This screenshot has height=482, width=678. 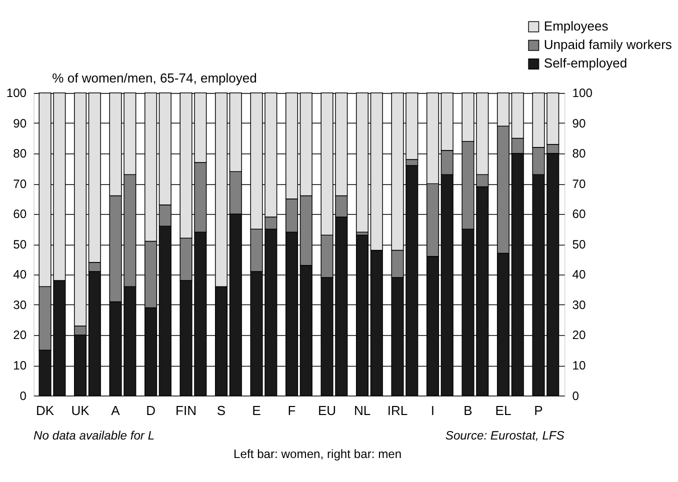 I want to click on x-tick-label: NL, so click(x=362, y=410).